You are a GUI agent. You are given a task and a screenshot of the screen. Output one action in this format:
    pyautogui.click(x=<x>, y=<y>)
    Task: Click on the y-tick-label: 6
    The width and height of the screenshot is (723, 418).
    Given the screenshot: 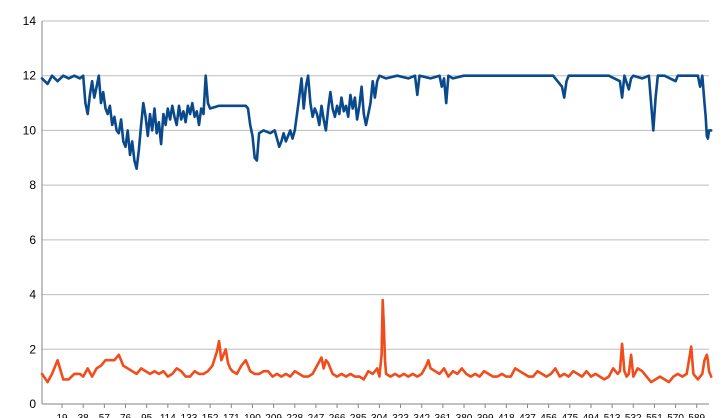 What is the action you would take?
    pyautogui.click(x=32, y=240)
    